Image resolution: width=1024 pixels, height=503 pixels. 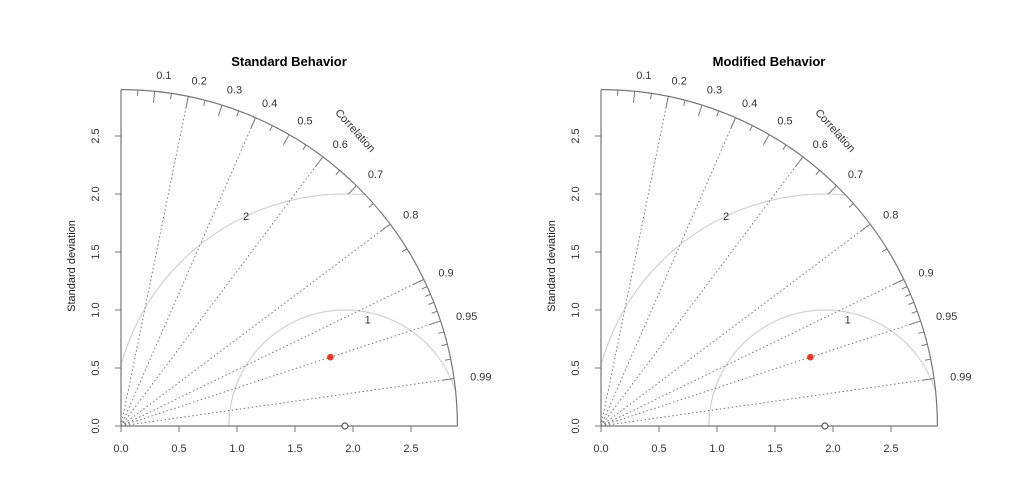 What do you see at coordinates (946, 317) in the screenshot?
I see `correlation-tick-label: 0.95` at bounding box center [946, 317].